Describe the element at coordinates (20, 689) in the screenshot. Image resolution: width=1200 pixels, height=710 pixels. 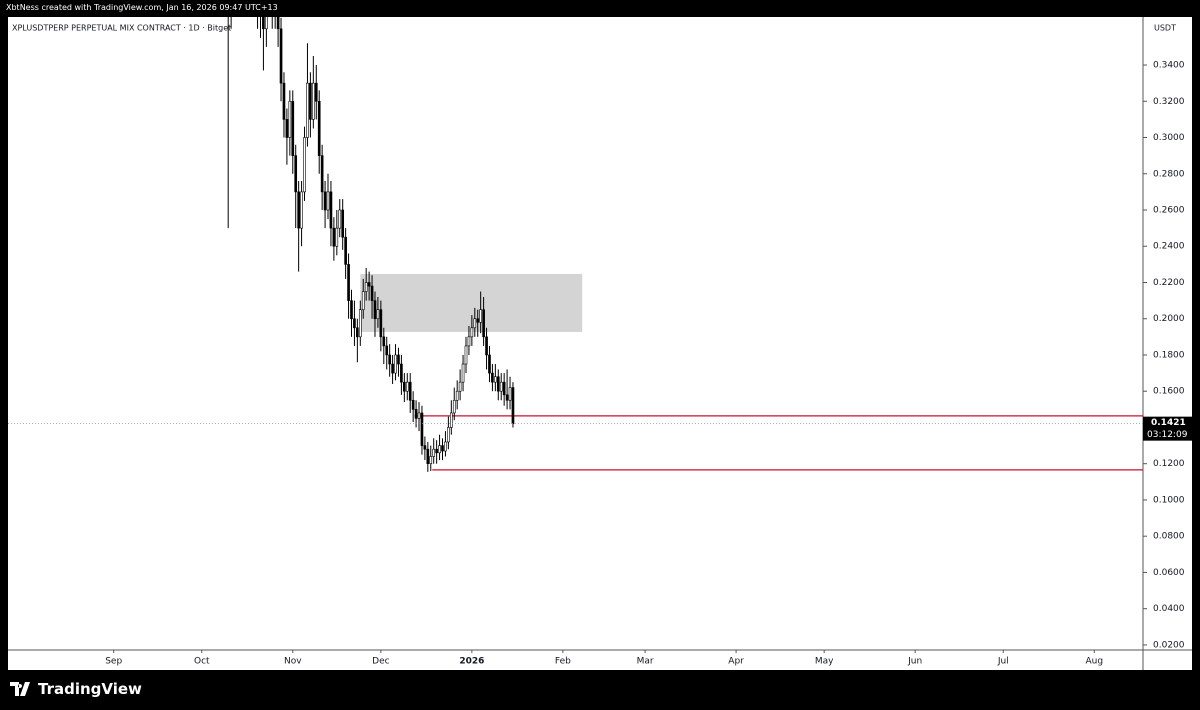
I see `brand-logo` at that location.